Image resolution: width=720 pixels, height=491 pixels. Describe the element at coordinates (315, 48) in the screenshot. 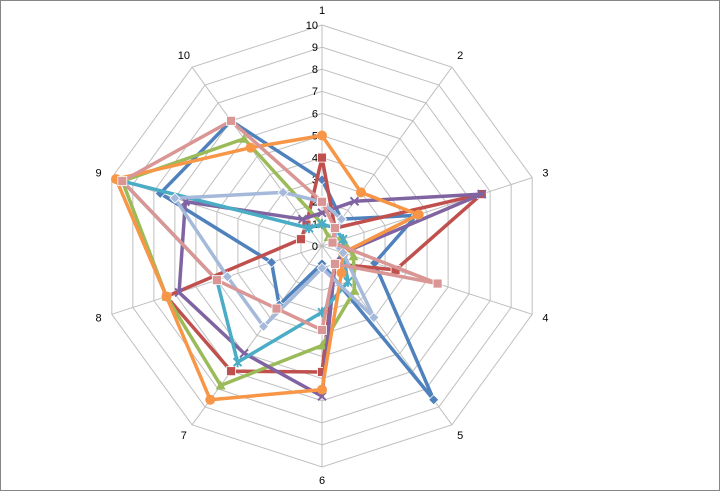

I see `tick-label: 9` at that location.